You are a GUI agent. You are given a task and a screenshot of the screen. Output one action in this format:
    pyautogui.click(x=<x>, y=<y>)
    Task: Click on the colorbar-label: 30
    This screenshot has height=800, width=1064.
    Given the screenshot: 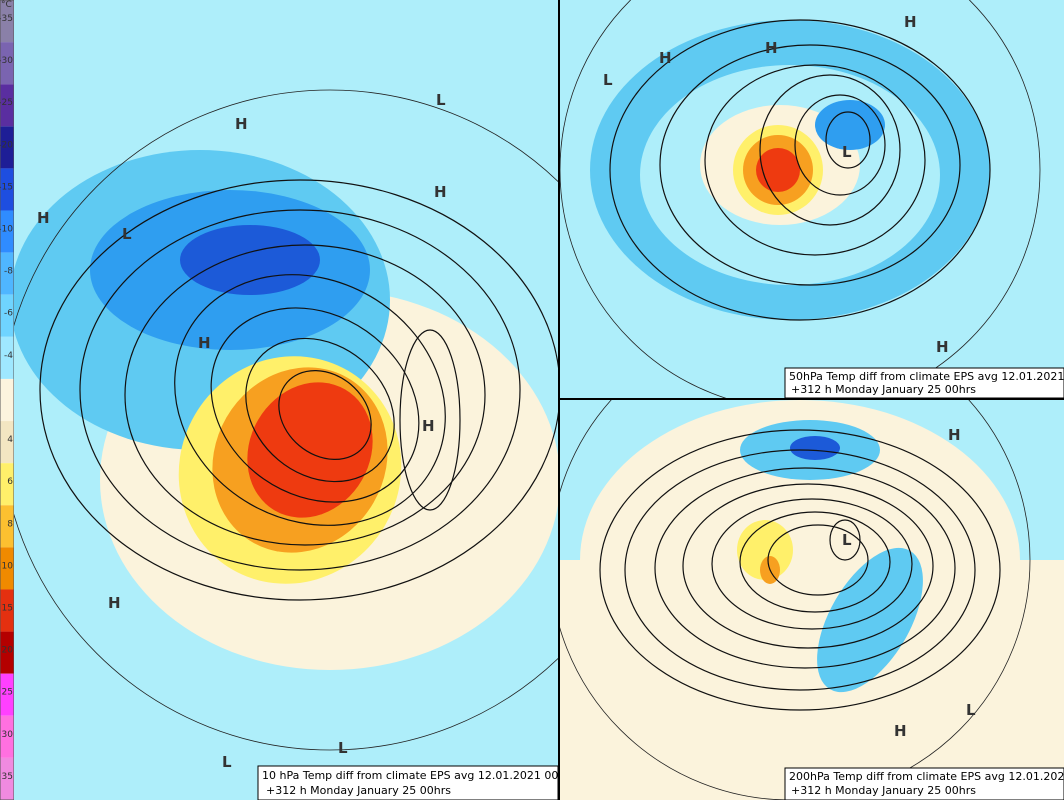 What is the action you would take?
    pyautogui.click(x=8, y=735)
    